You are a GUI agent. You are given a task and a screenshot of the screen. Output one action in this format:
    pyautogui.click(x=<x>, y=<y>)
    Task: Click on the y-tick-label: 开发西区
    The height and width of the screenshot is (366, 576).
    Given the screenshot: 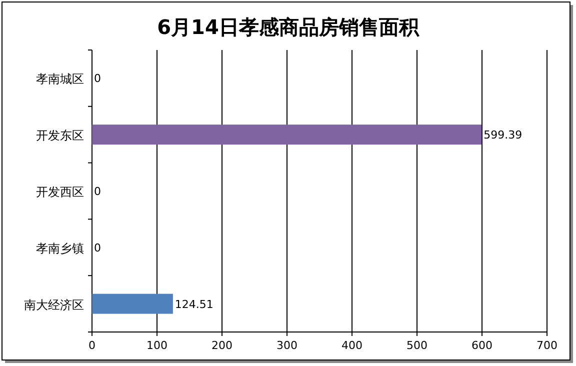 What is the action you would take?
    pyautogui.click(x=60, y=192)
    